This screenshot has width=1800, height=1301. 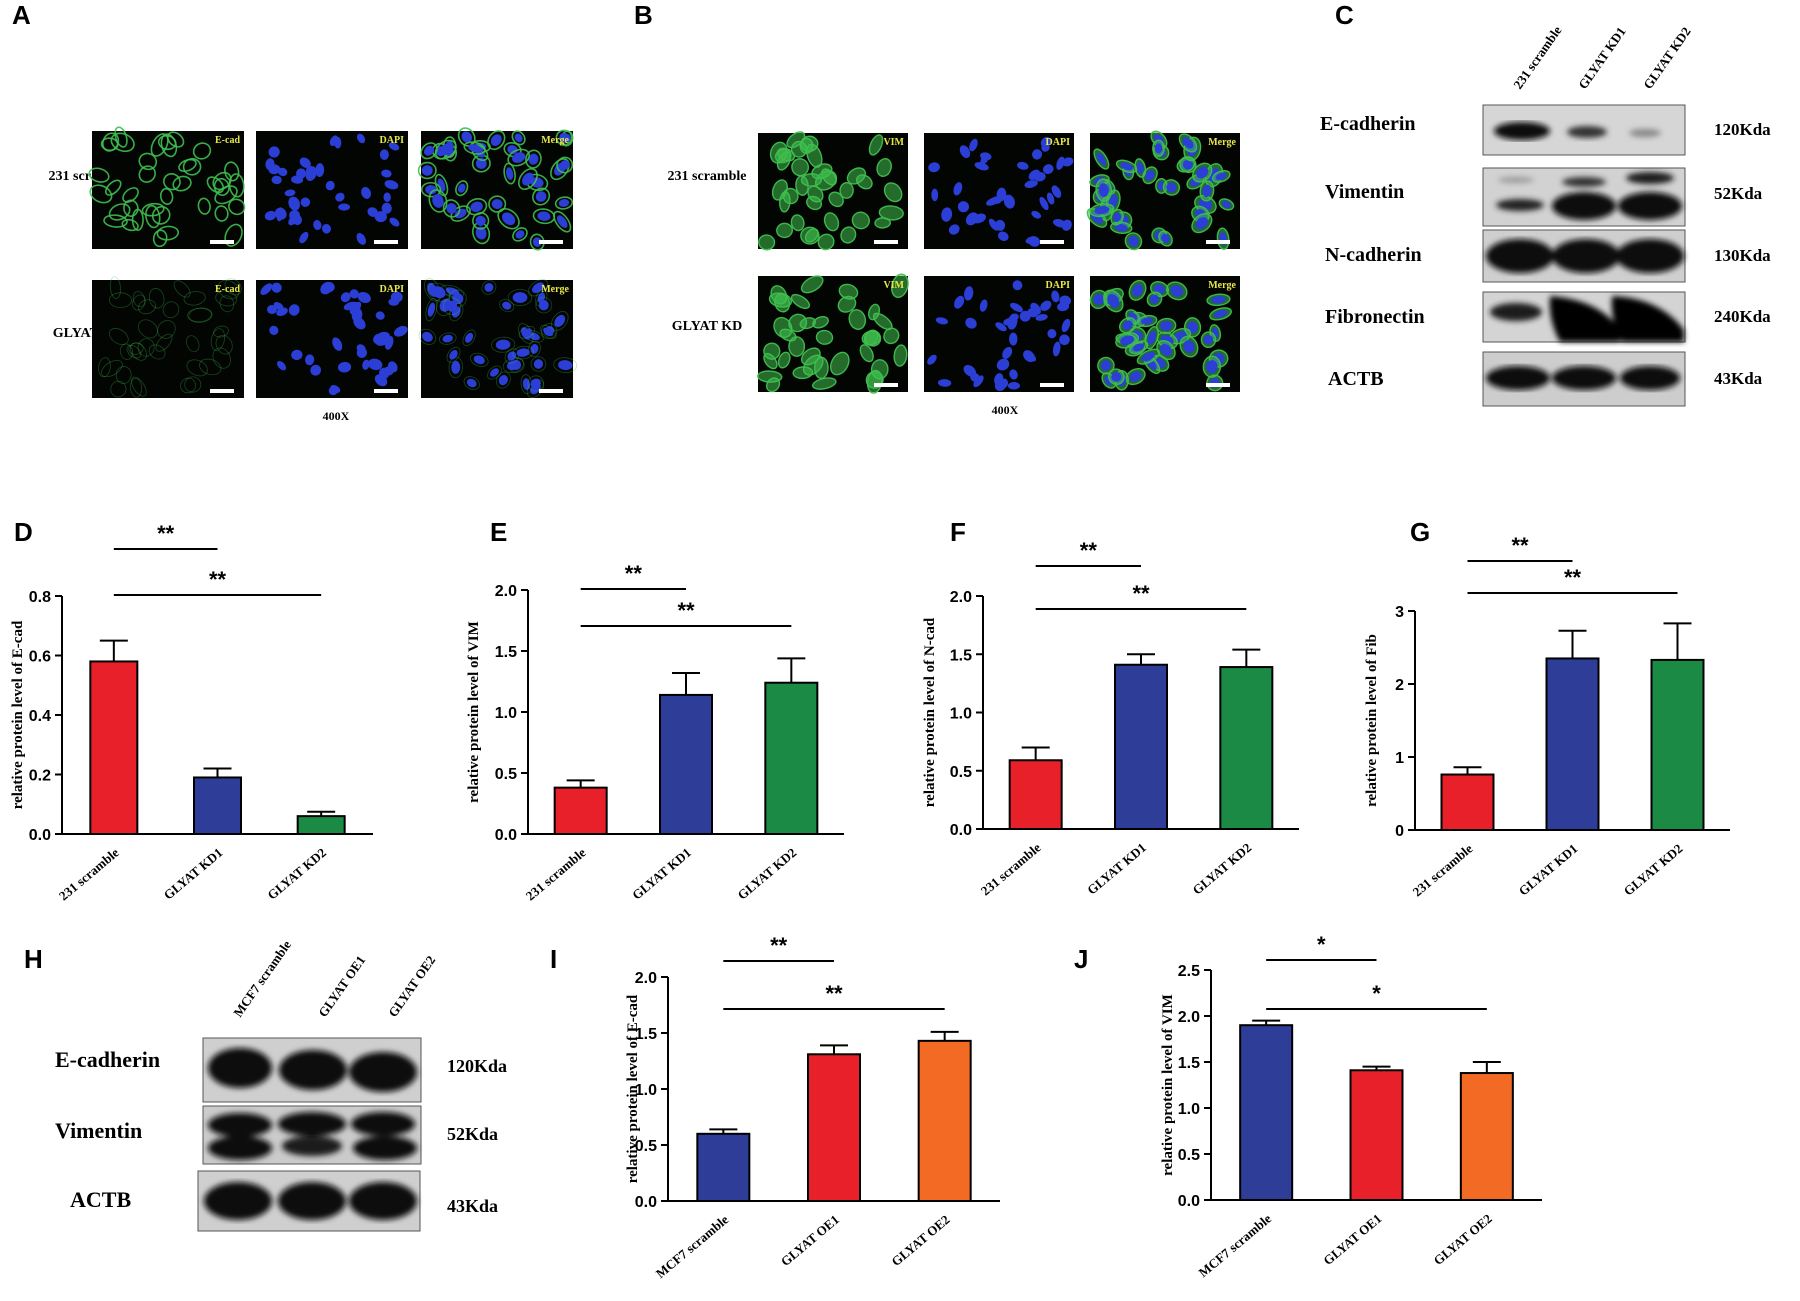 What do you see at coordinates (1189, 1017) in the screenshot?
I see `y-tick-label: 2.0` at bounding box center [1189, 1017].